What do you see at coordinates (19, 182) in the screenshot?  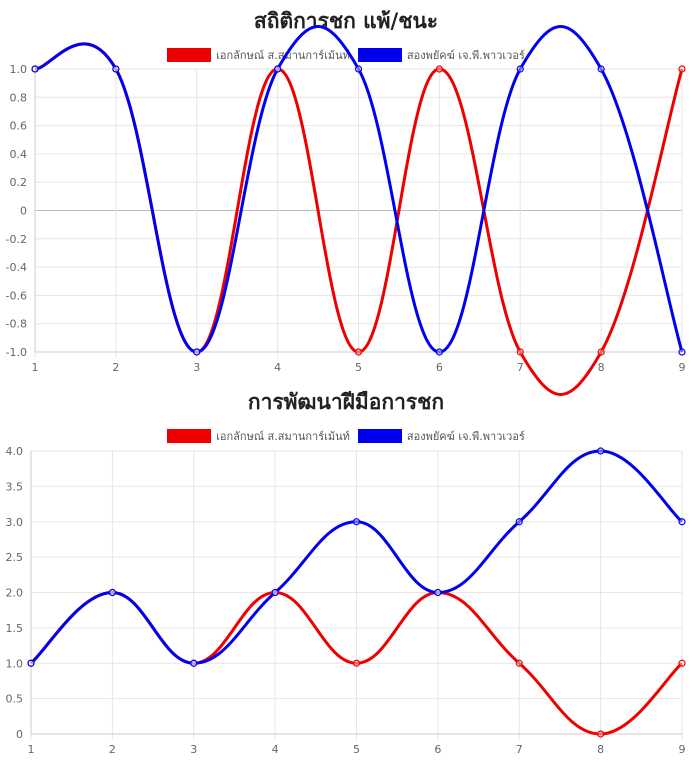 I see `y-tick-label: 0.2` at bounding box center [19, 182].